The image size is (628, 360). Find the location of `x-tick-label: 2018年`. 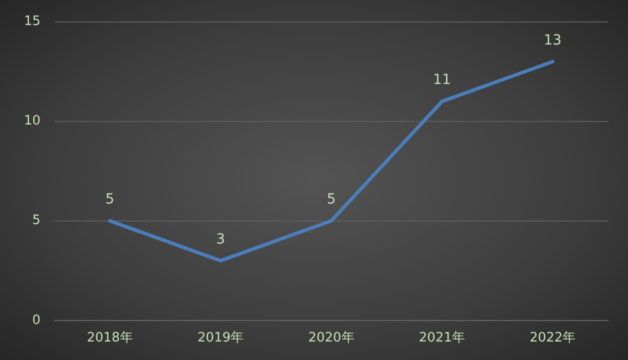

x-tick-label: 2018年 is located at coordinates (109, 338).